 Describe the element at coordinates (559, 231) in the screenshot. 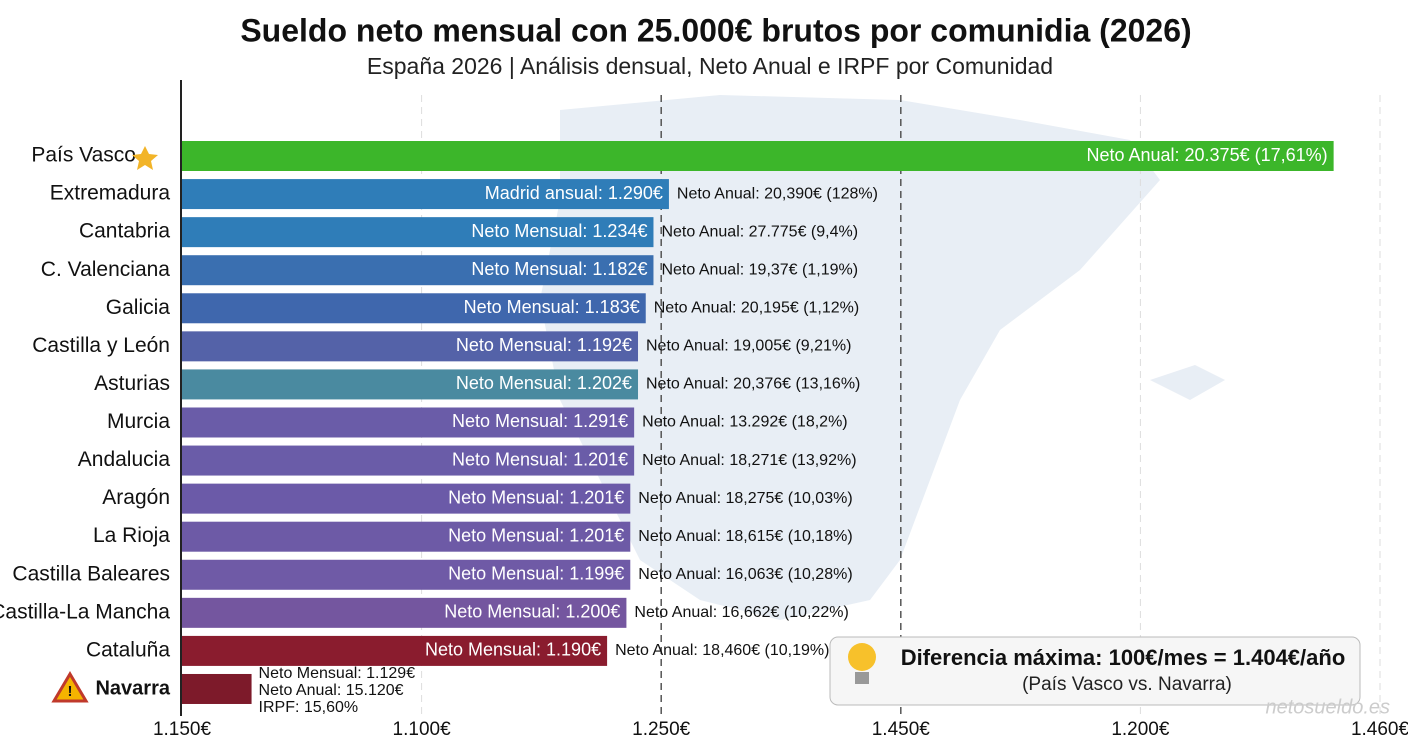

I see `bar-inner-label: Neto Mensual: 1.234€` at that location.